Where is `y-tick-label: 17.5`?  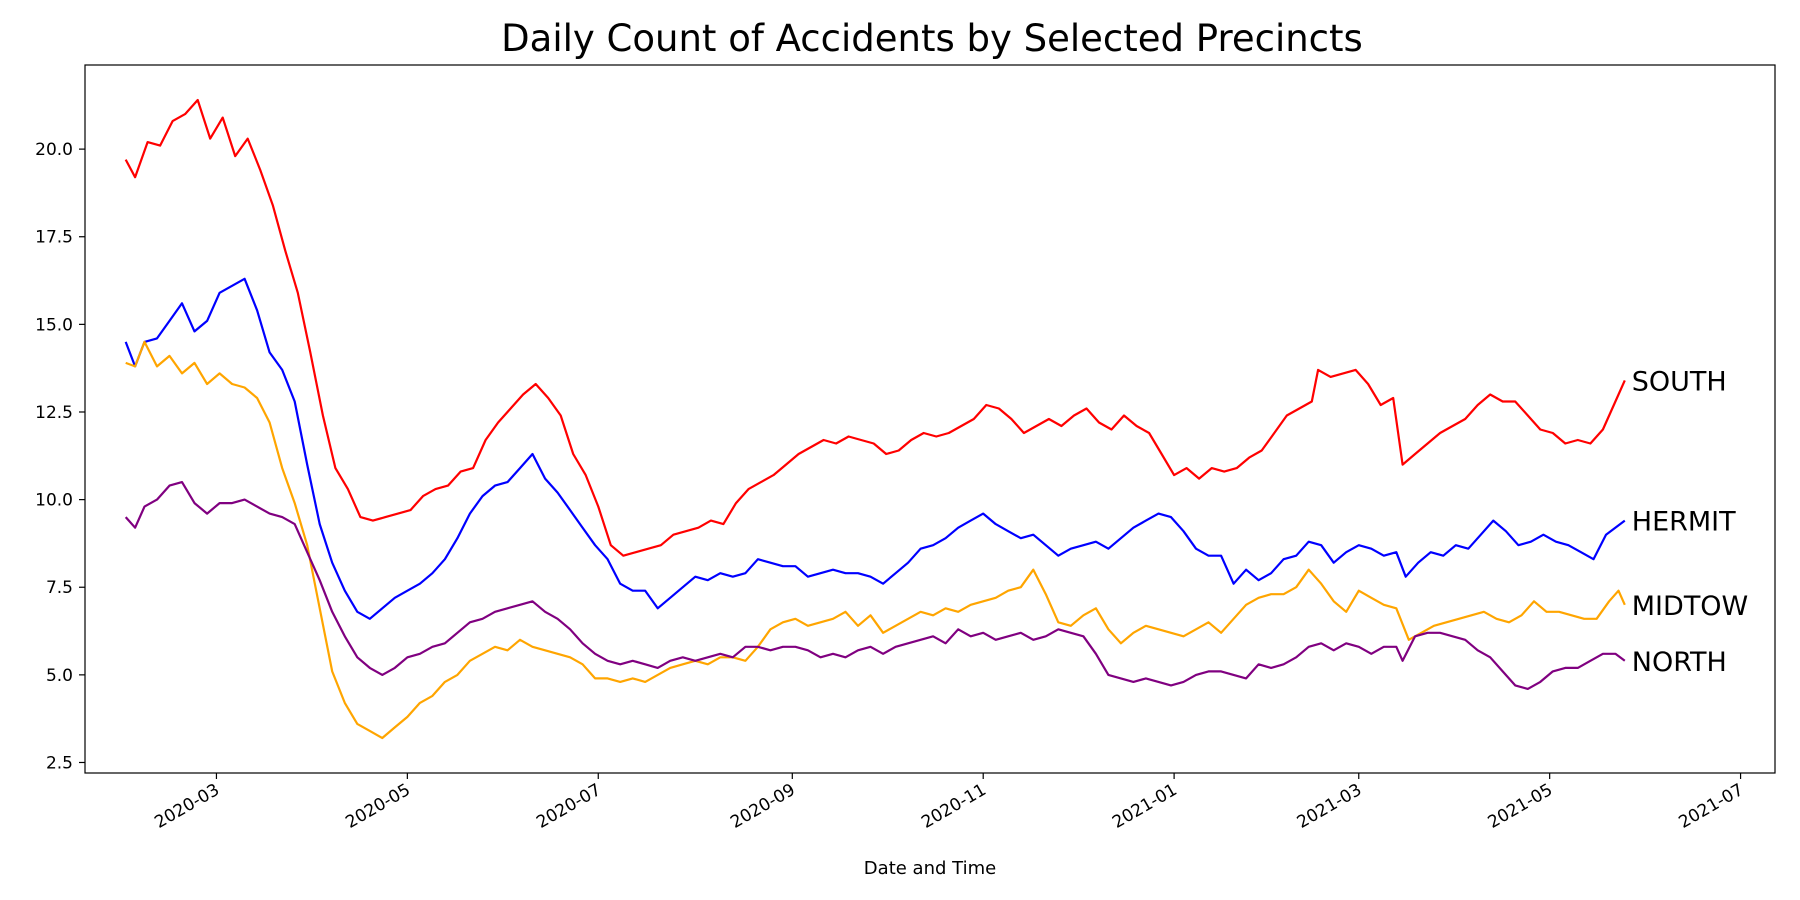
y-tick-label: 17.5 is located at coordinates (54, 238).